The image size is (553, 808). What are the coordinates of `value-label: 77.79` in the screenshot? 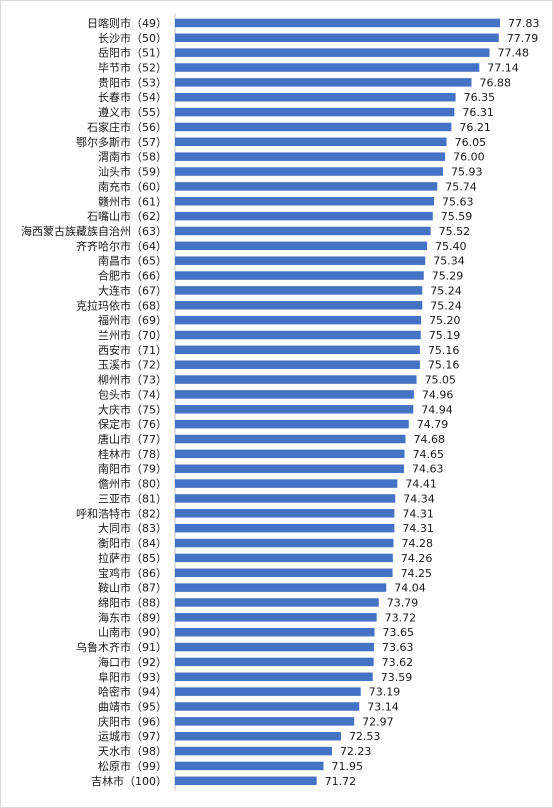 It's located at (523, 38).